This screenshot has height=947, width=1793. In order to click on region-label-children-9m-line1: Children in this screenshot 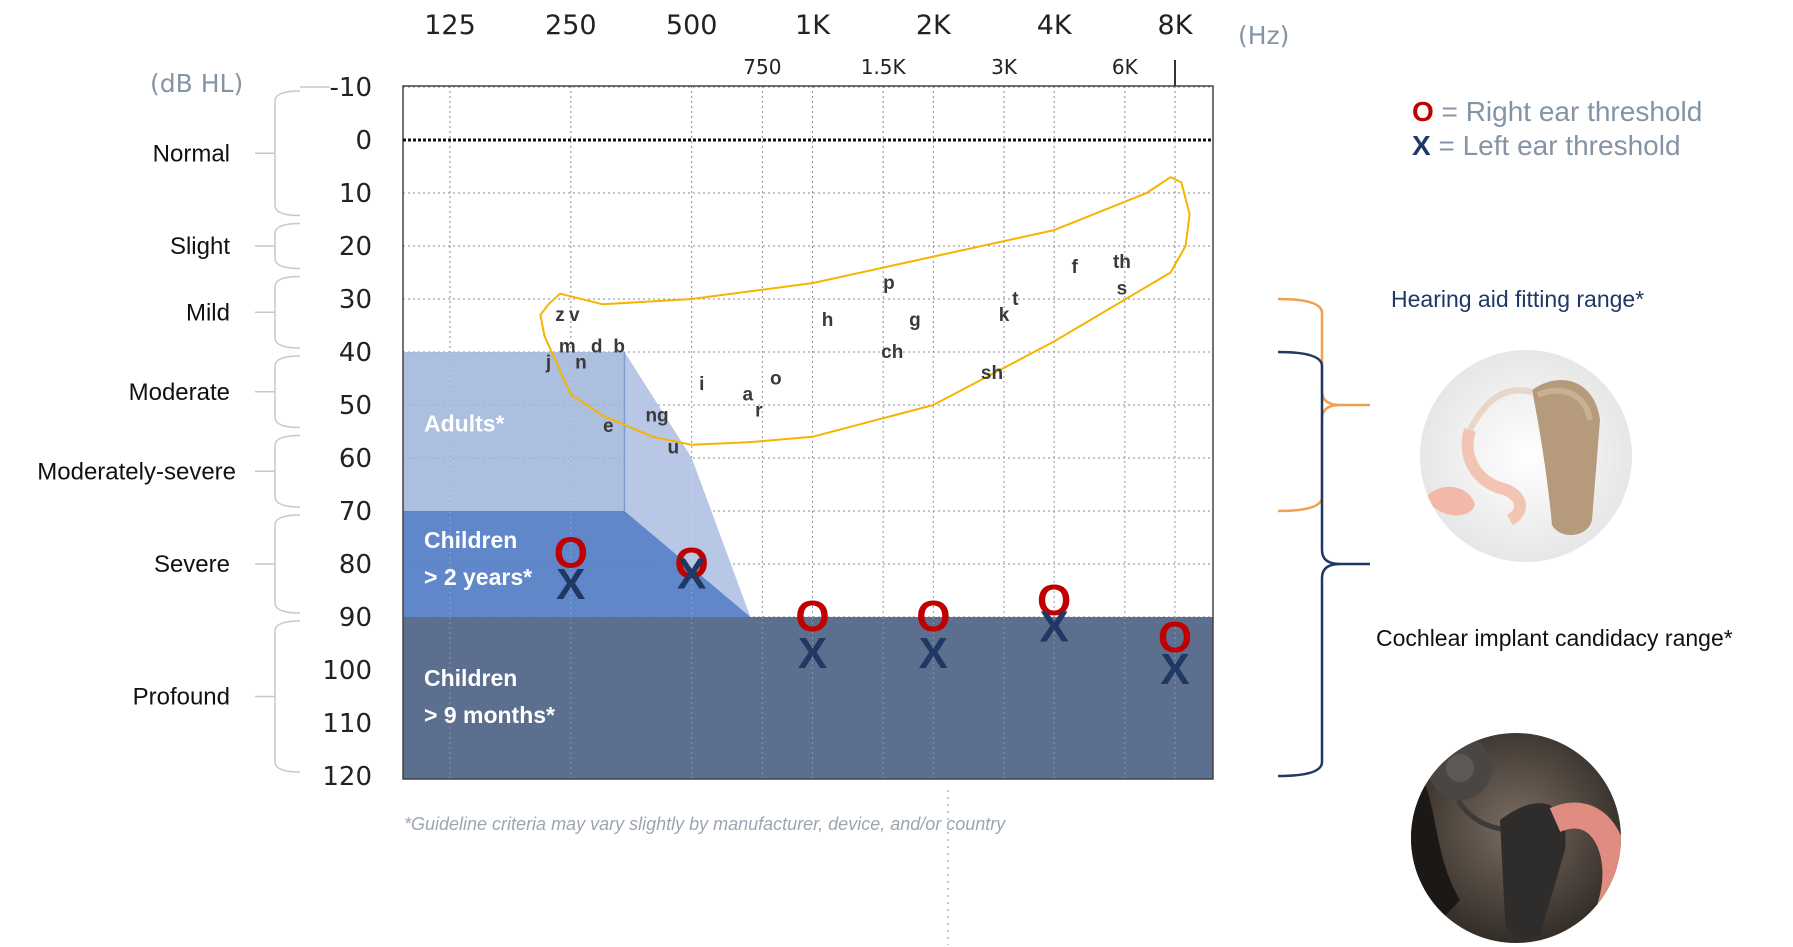, I will do `click(470, 678)`.